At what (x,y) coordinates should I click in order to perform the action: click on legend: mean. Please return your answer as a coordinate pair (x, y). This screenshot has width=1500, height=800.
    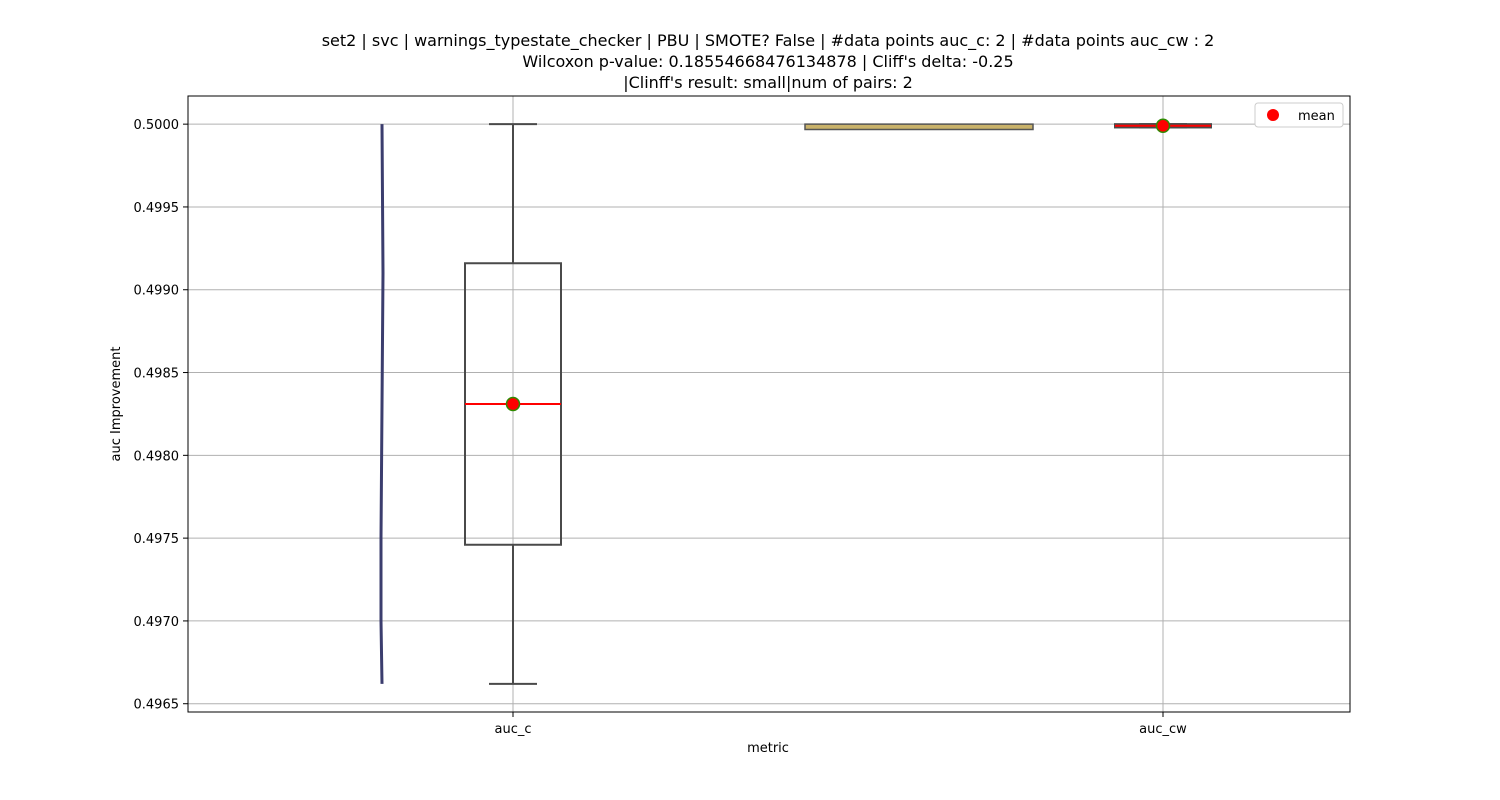
    Looking at the image, I should click on (1299, 115).